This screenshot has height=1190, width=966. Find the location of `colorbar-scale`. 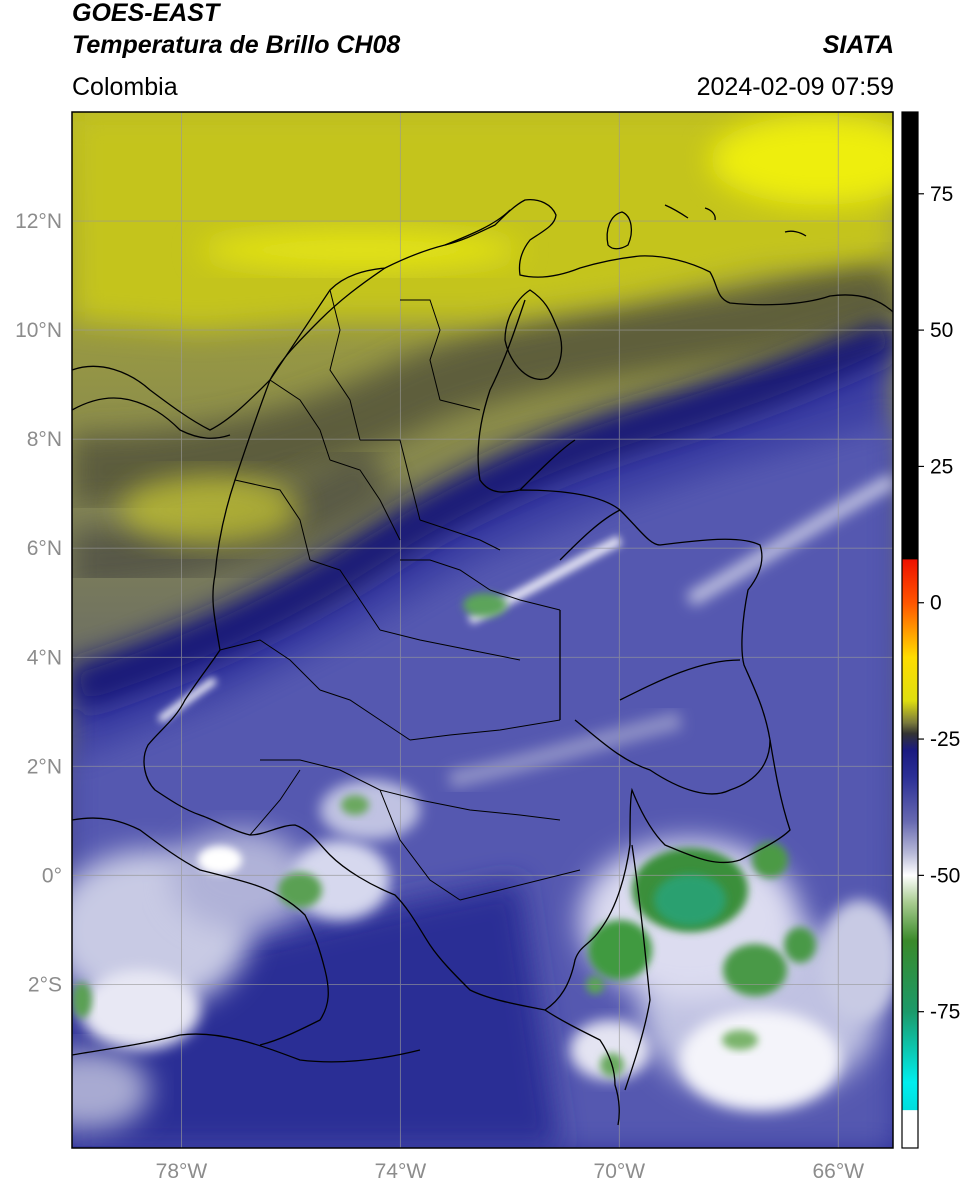

colorbar-scale is located at coordinates (910, 630).